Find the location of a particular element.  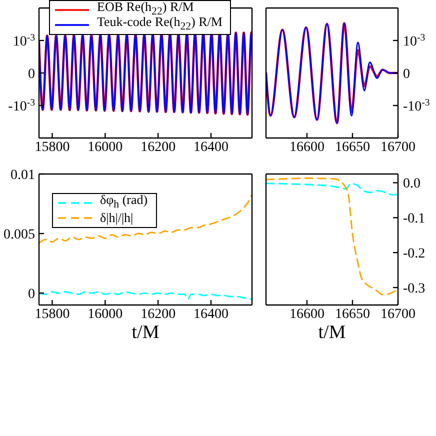

legend-label: δφ$_{h}$ (rad) is located at coordinates (124, 201).